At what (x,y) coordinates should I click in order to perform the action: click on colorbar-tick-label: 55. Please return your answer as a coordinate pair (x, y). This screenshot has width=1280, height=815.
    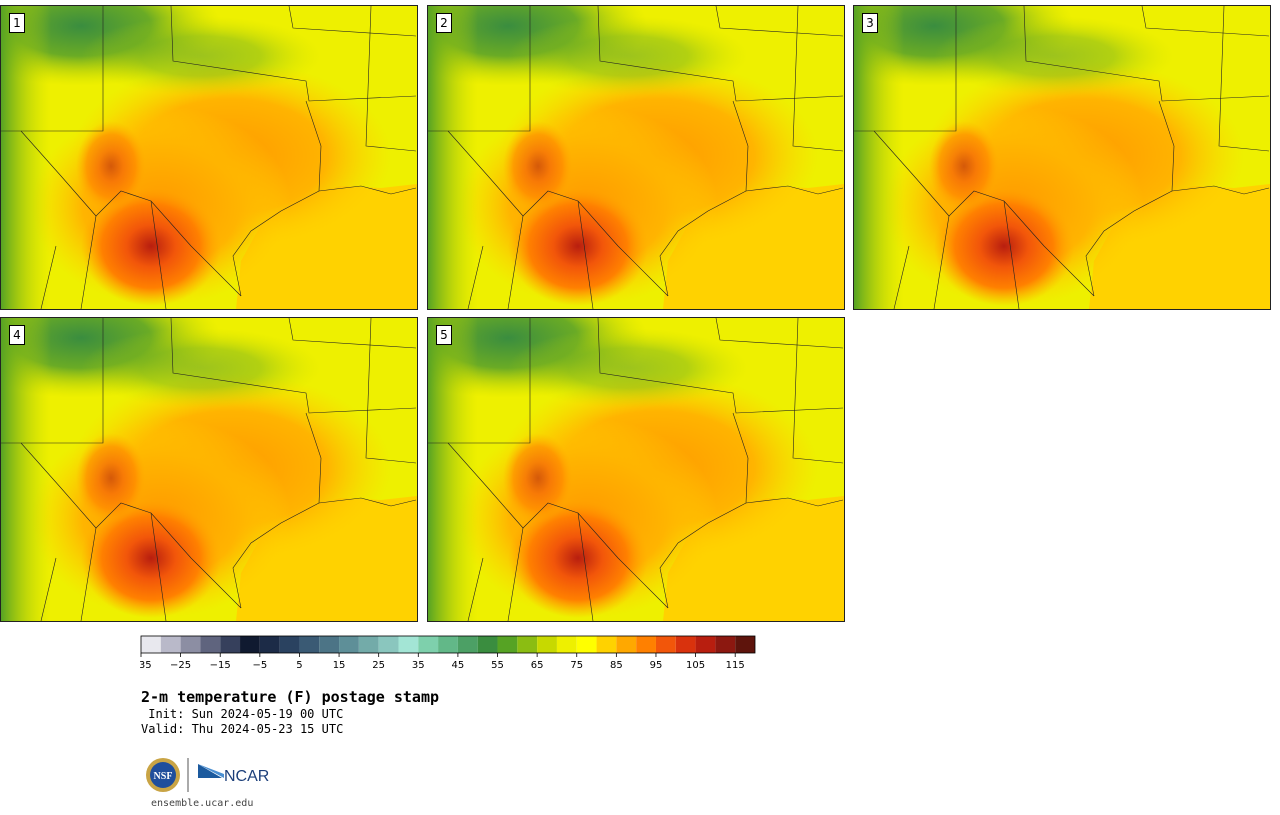
    Looking at the image, I should click on (497, 665).